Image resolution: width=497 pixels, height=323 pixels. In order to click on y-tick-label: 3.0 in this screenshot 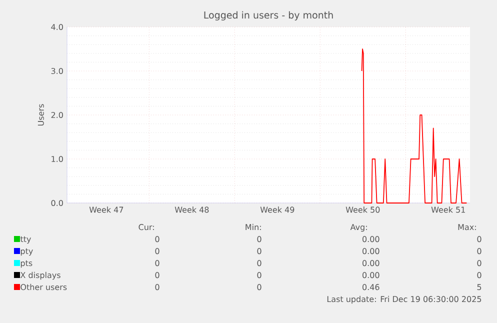, I will do `click(57, 71)`.